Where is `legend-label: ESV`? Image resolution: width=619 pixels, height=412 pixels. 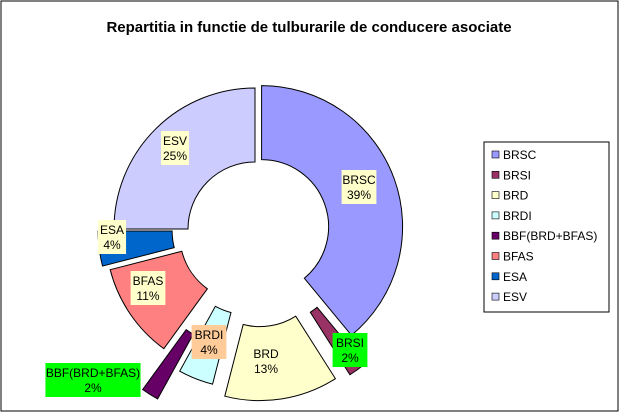
legend-label: ESV is located at coordinates (515, 297).